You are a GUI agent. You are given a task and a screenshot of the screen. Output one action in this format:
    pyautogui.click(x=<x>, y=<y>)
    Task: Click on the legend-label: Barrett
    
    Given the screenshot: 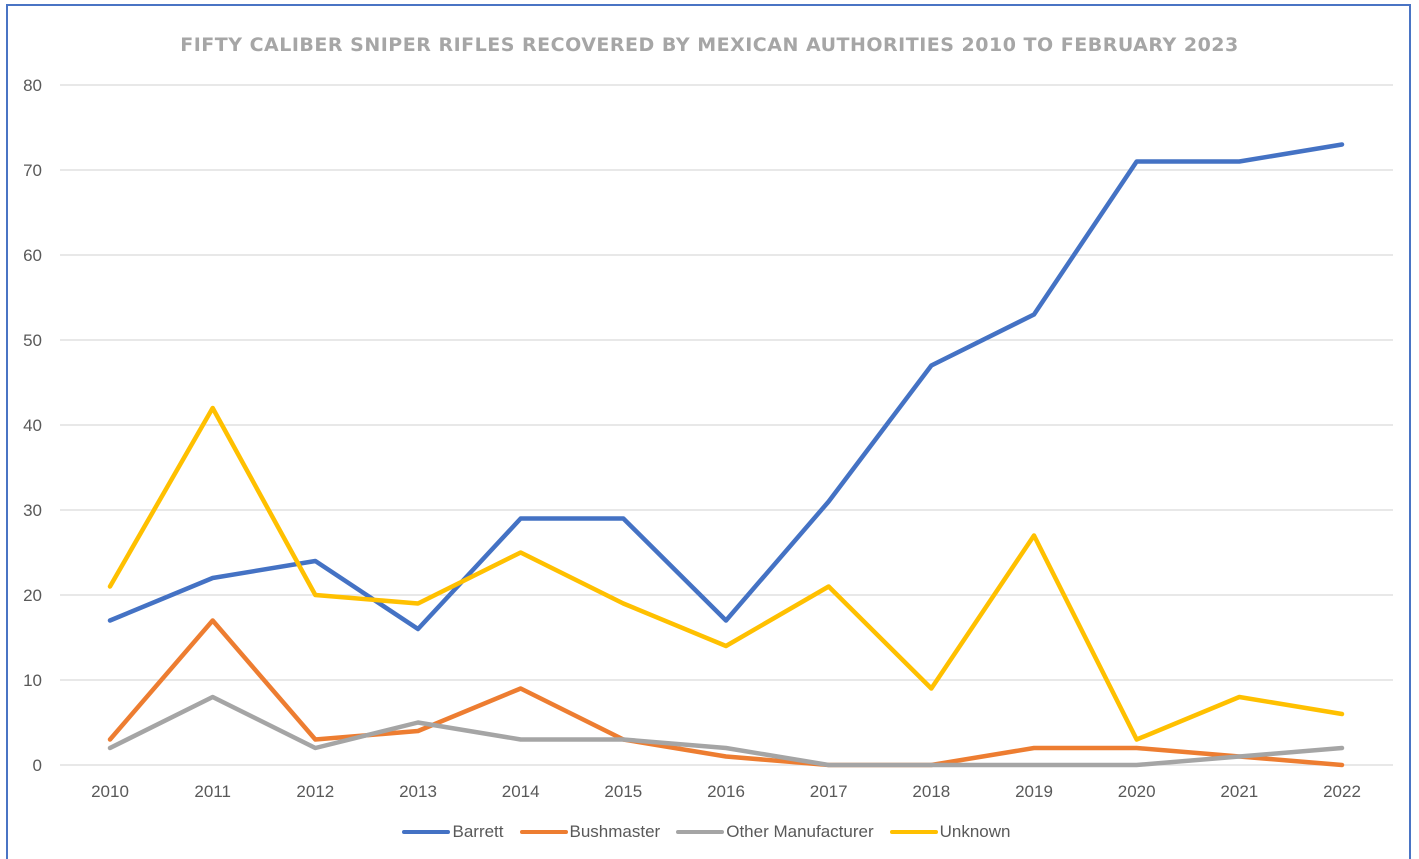 What is the action you would take?
    pyautogui.click(x=478, y=831)
    